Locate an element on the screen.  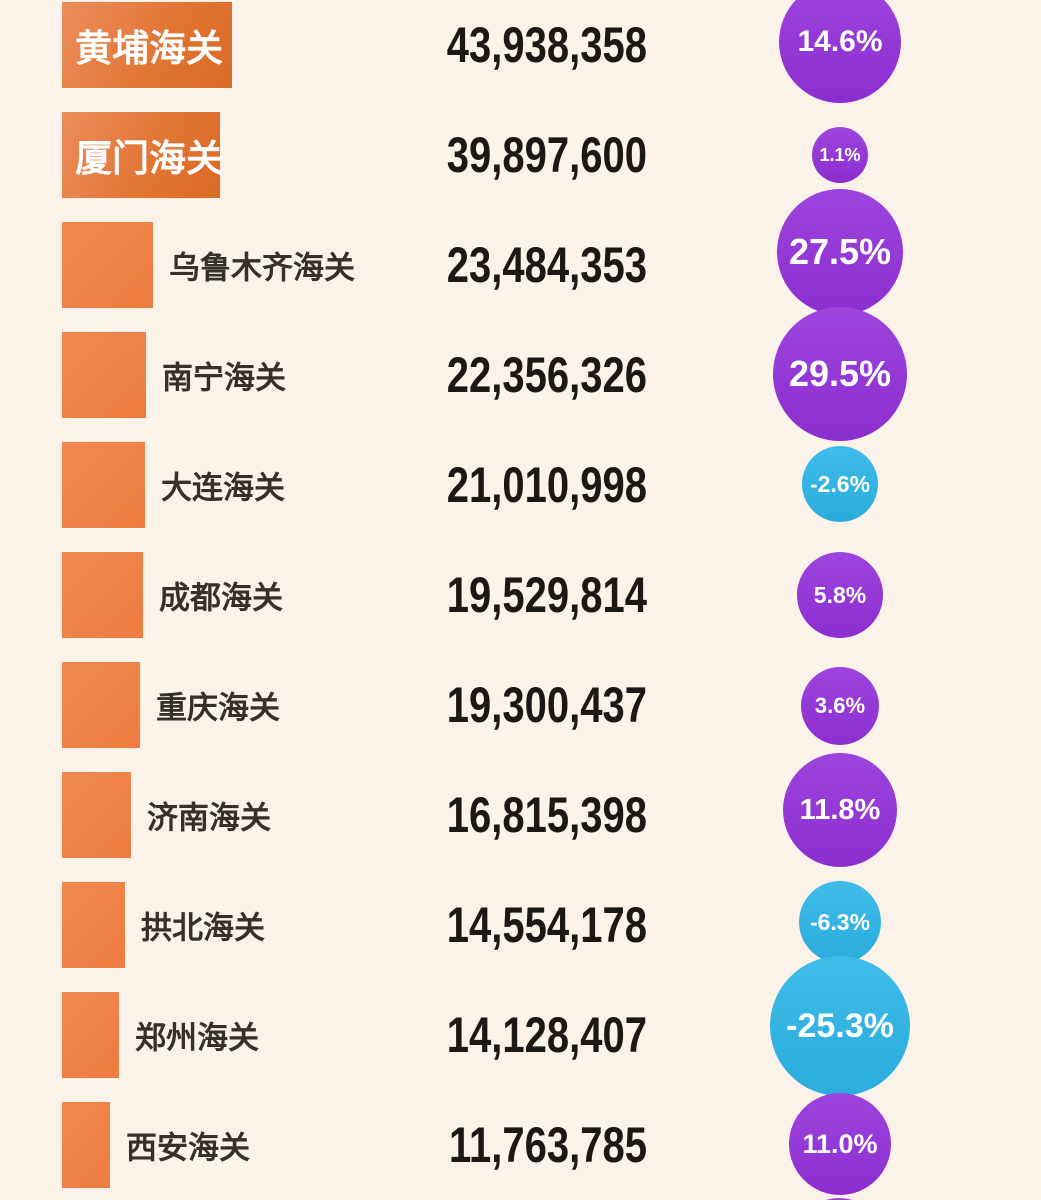
growth-value: -25.3% is located at coordinates (840, 1025).